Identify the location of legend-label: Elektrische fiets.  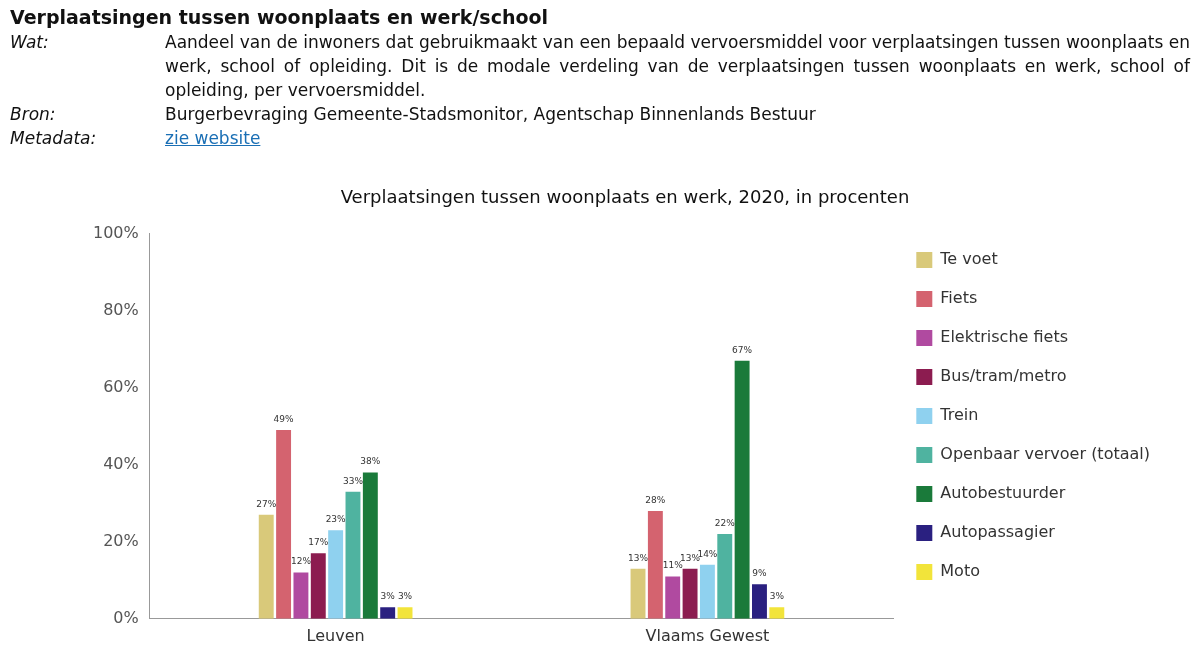
(1004, 337).